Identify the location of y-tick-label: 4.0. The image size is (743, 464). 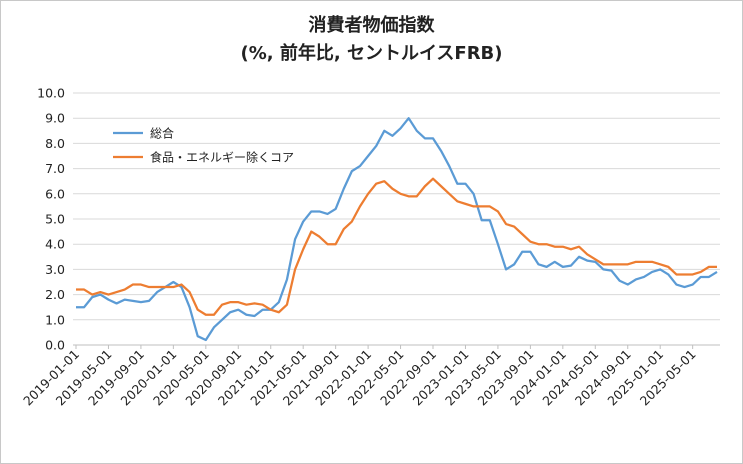
(55, 244).